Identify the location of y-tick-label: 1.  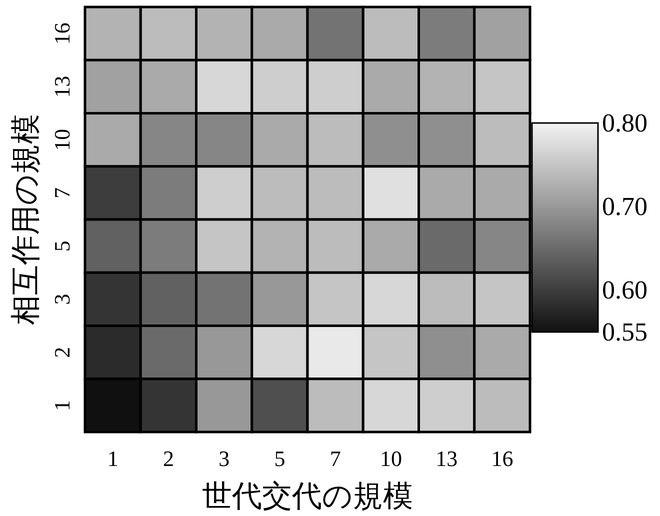
(62, 405).